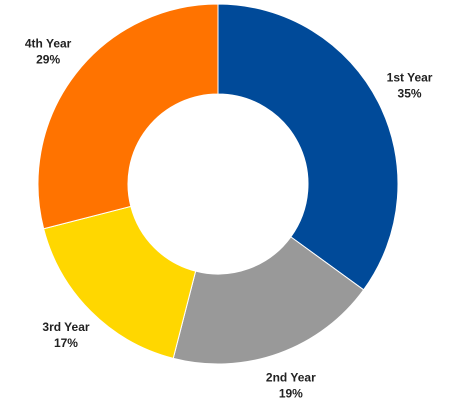  Describe the element at coordinates (48, 43) in the screenshot. I see `slice-label: 4th Year` at that location.